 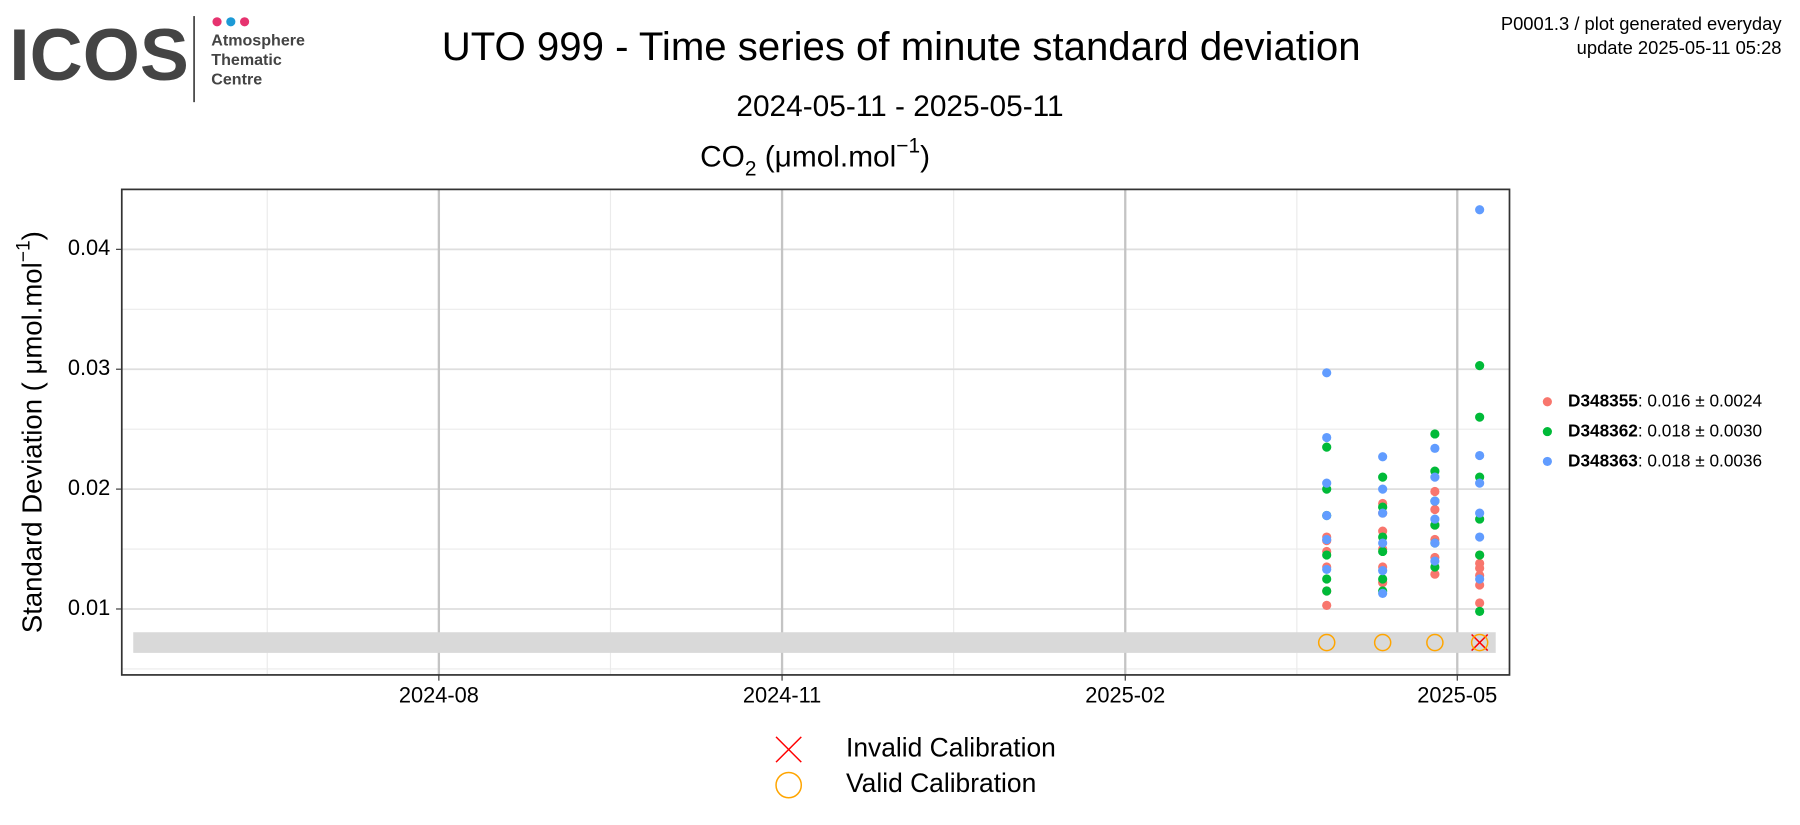 I want to click on legend-label: D348362: 0.018 ± 0.0030, so click(x=1665, y=430).